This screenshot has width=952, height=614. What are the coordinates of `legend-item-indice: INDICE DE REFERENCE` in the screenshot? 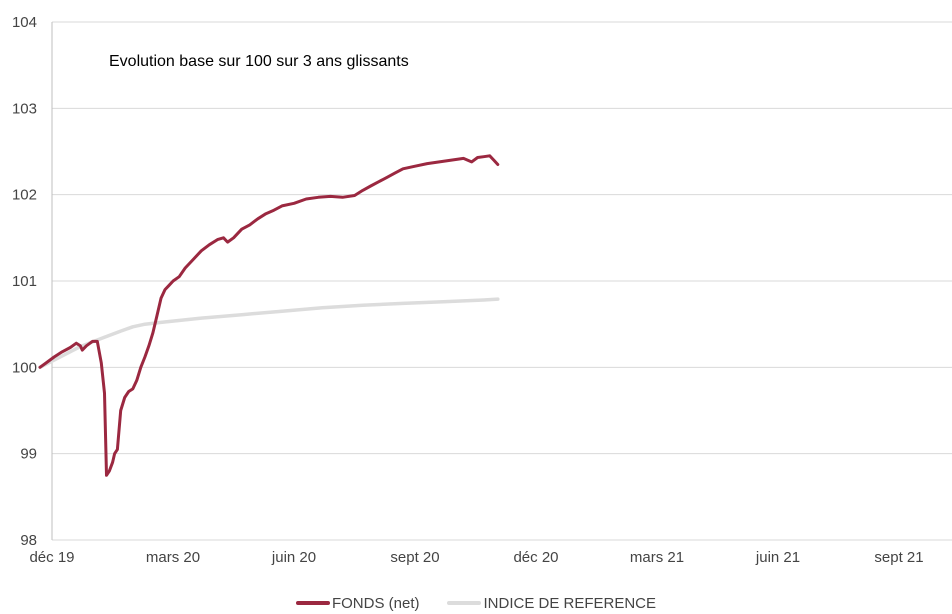 It's located at (551, 603).